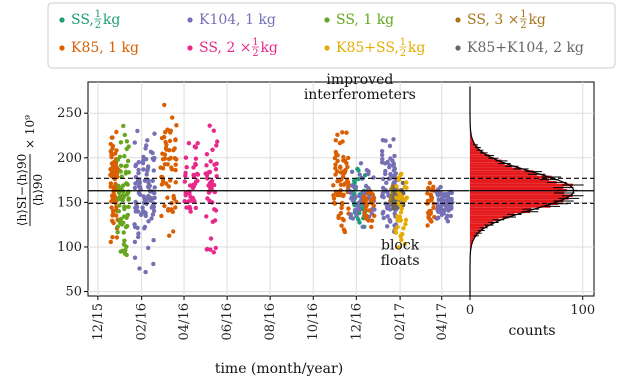 The height and width of the screenshot is (380, 620). Describe the element at coordinates (531, 331) in the screenshot. I see `histogram-x-axis-title: counts` at that location.